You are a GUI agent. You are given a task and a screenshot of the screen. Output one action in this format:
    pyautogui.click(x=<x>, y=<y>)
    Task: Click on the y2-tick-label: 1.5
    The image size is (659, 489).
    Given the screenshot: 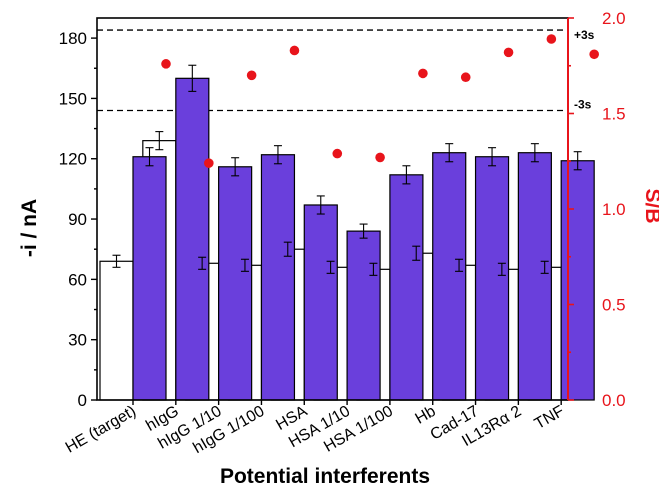 What is the action you would take?
    pyautogui.click(x=614, y=114)
    